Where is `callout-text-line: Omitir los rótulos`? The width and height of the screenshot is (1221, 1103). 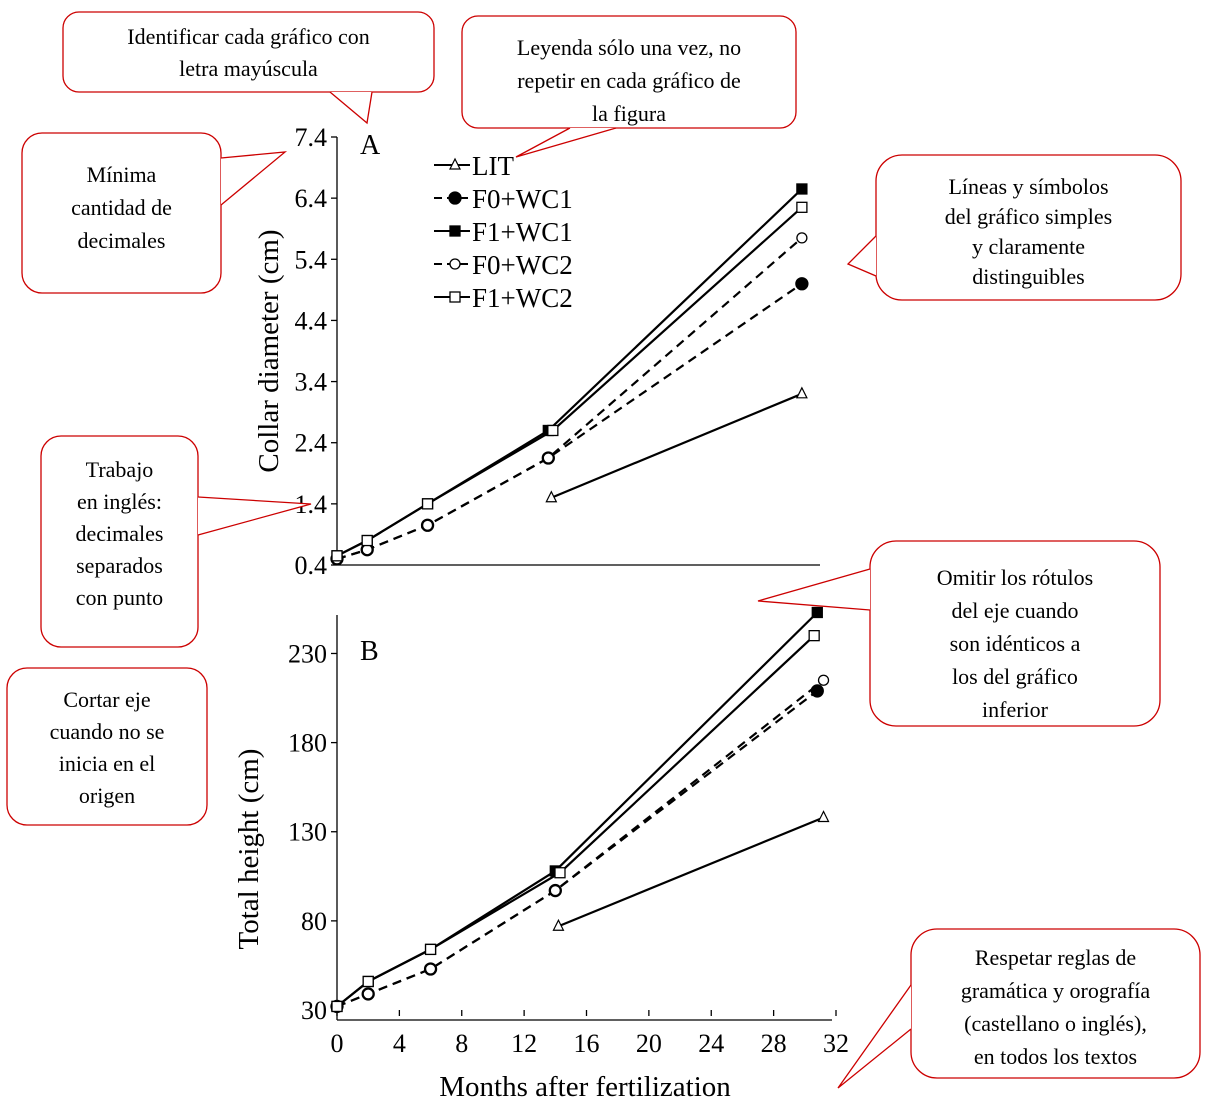
callout-text-line: Omitir los rótulos is located at coordinates (1015, 577).